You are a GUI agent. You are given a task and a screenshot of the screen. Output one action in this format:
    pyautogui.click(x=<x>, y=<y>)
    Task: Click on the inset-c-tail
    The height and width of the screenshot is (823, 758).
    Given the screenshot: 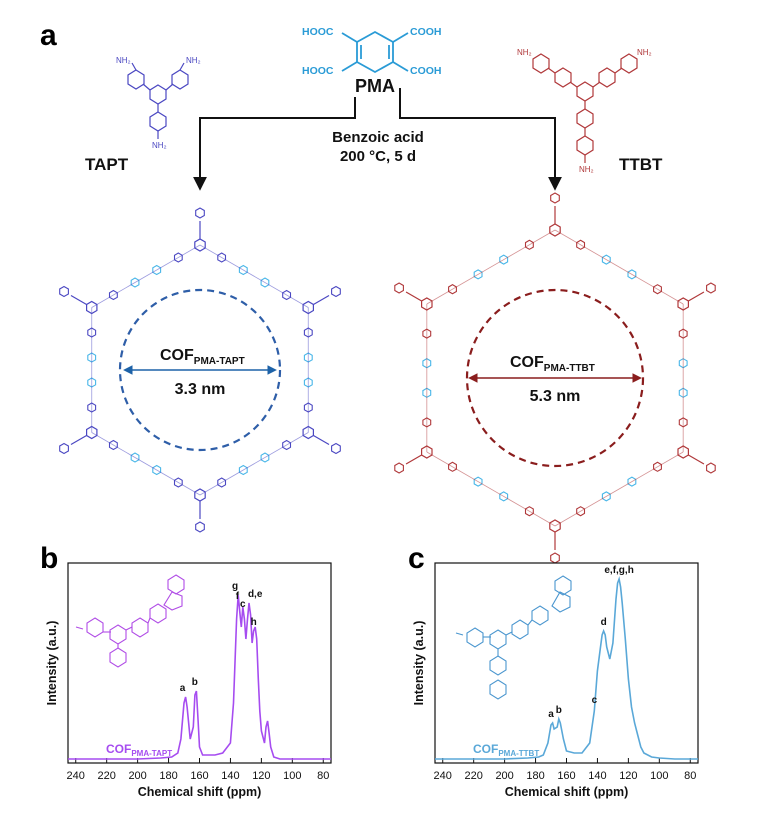 What is the action you would take?
    pyautogui.click(x=459, y=634)
    